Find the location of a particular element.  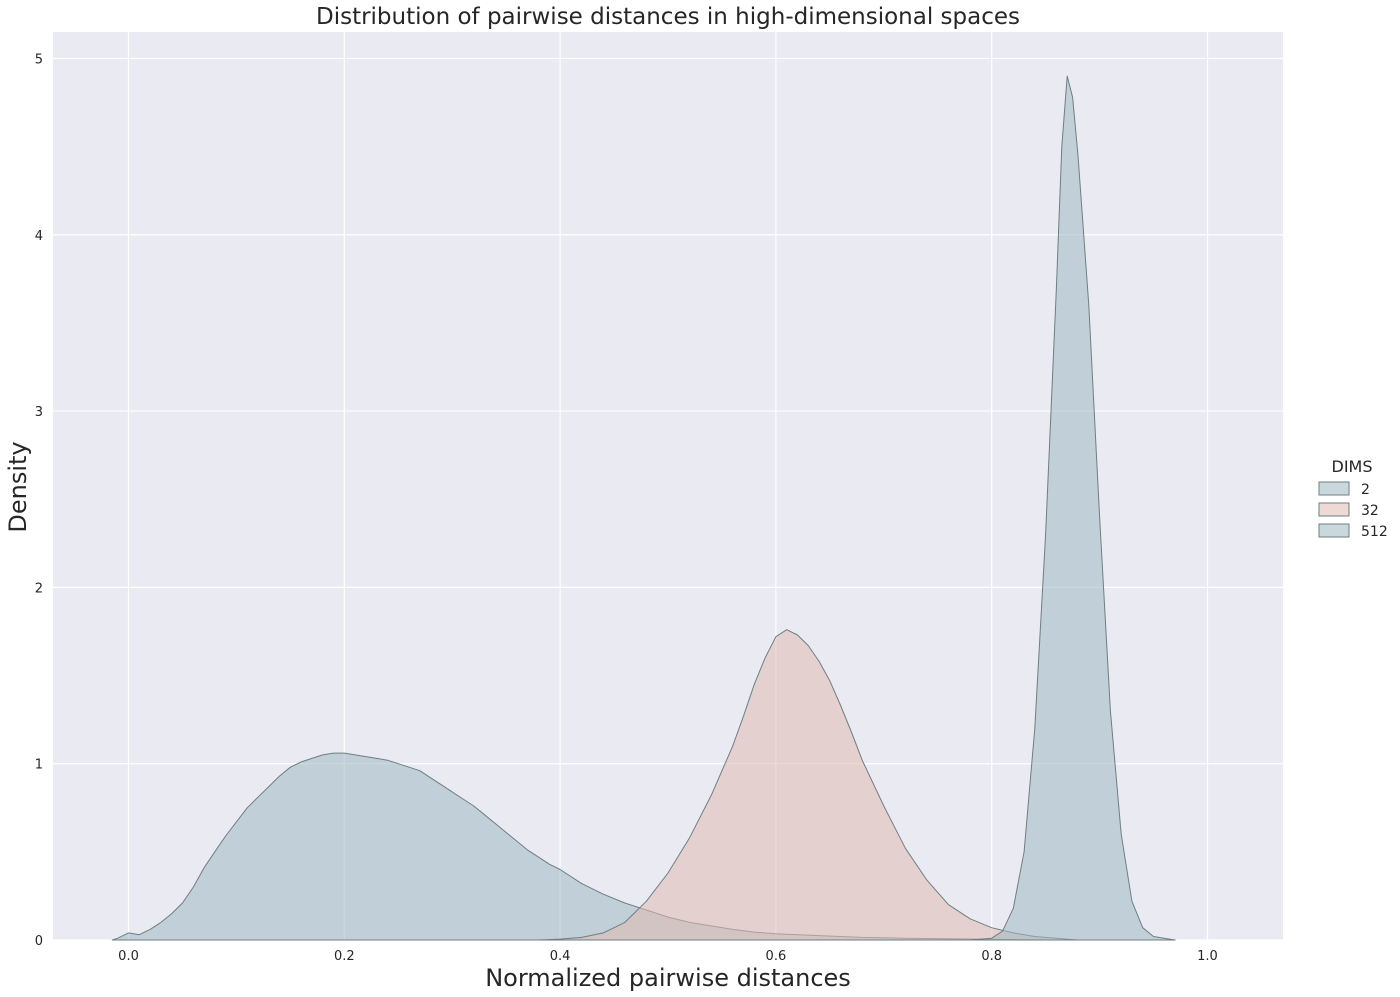

y-axis-label: Density is located at coordinates (18, 486).